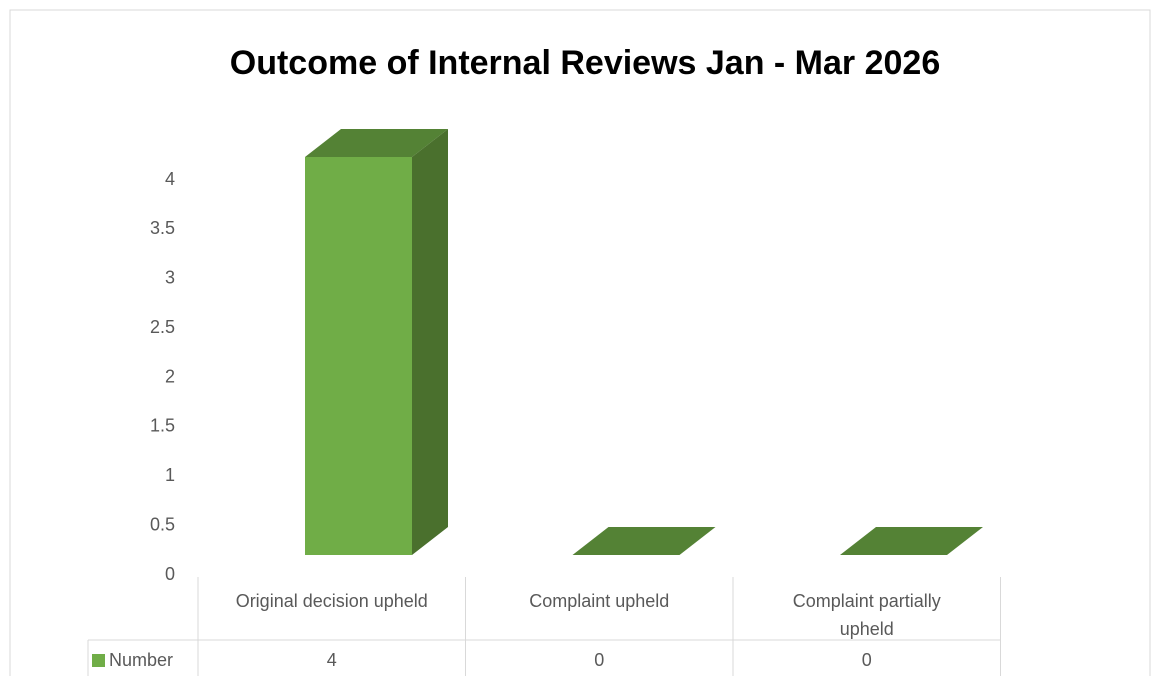  I want to click on y-tick-label: 3.5, so click(162, 228).